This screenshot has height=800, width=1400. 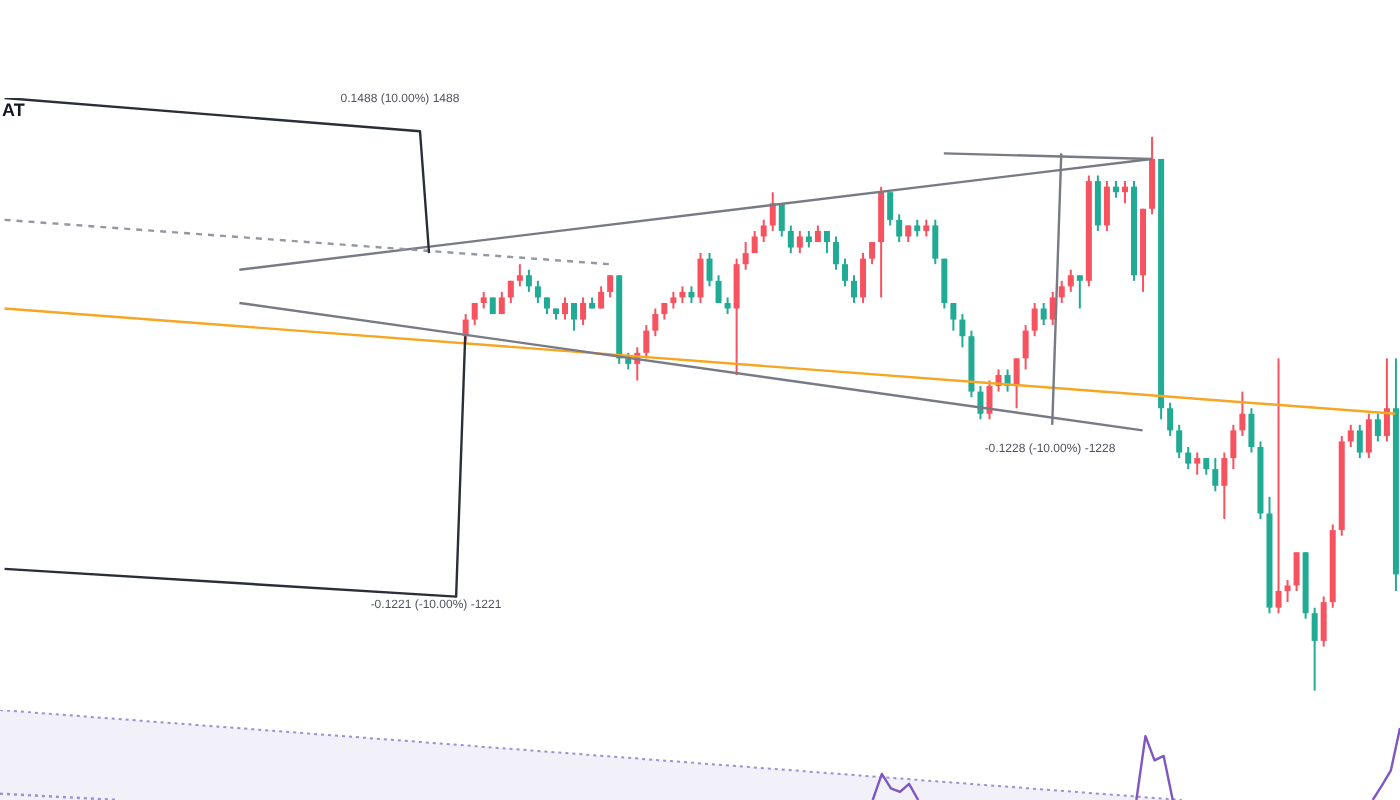 I want to click on text: AT, so click(x=13, y=109).